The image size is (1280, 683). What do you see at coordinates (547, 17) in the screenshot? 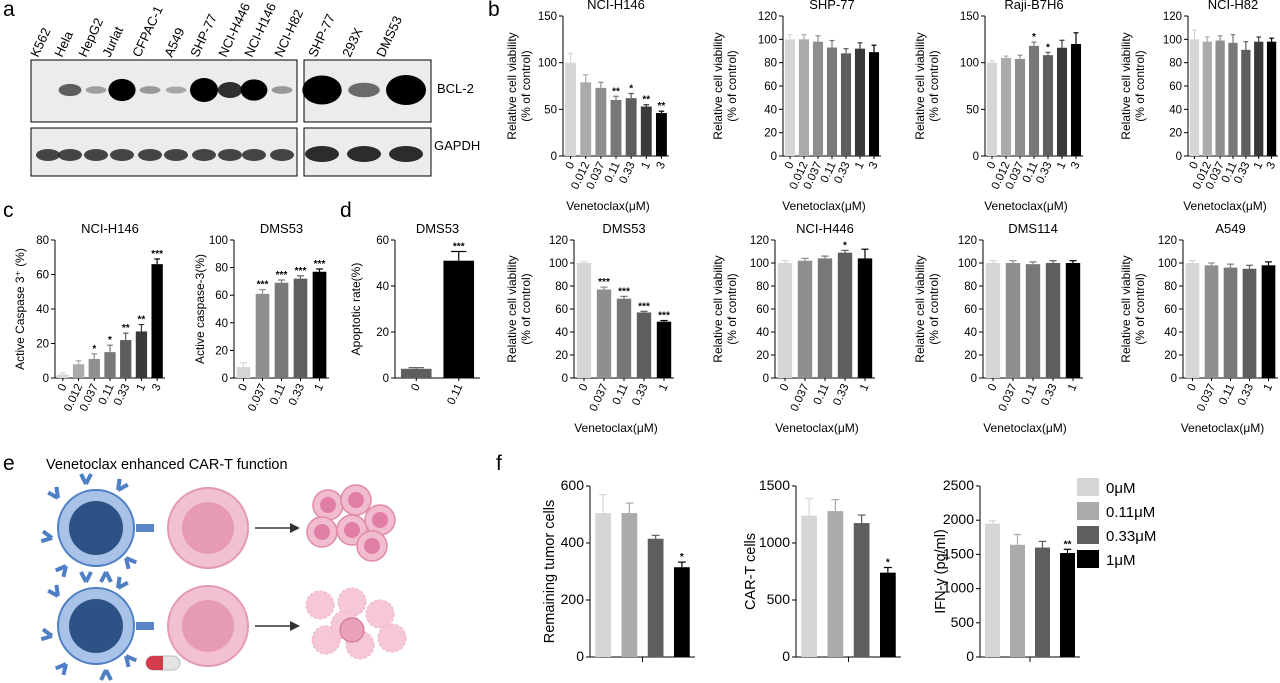
I see `y-tick-label: 150` at bounding box center [547, 17].